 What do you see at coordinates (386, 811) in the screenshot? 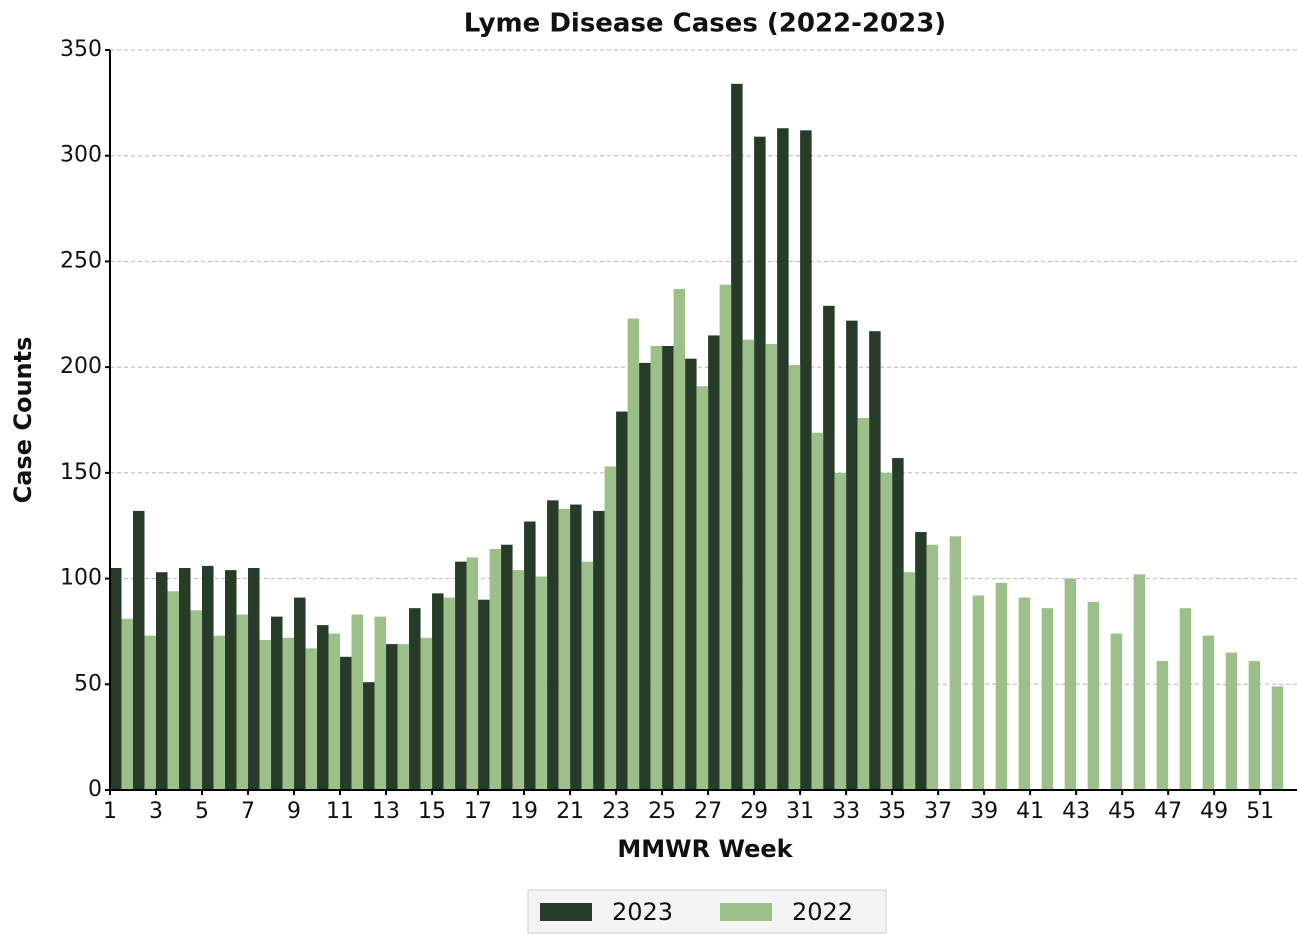
I see `x-tick-label: 13` at bounding box center [386, 811].